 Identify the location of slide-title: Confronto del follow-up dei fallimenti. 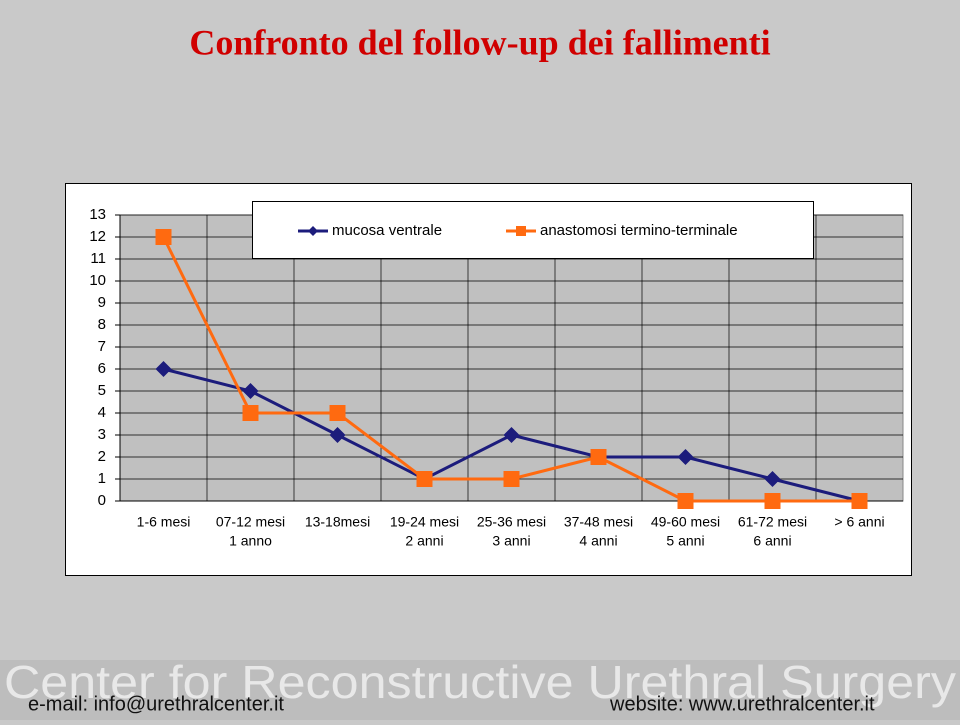
(479, 42).